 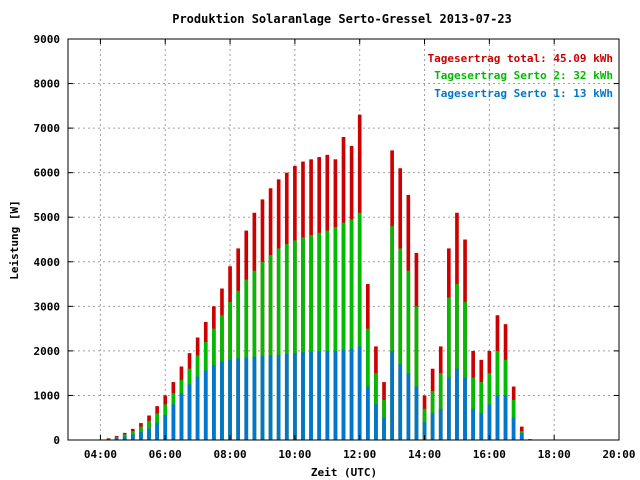 I want to click on y-tick-label: 7000, so click(x=47, y=128).